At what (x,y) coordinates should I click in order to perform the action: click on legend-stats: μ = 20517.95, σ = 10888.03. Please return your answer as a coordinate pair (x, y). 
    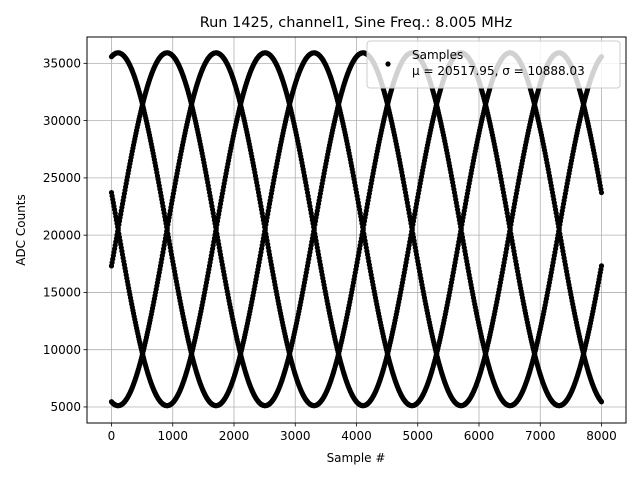
    Looking at the image, I should click on (498, 71).